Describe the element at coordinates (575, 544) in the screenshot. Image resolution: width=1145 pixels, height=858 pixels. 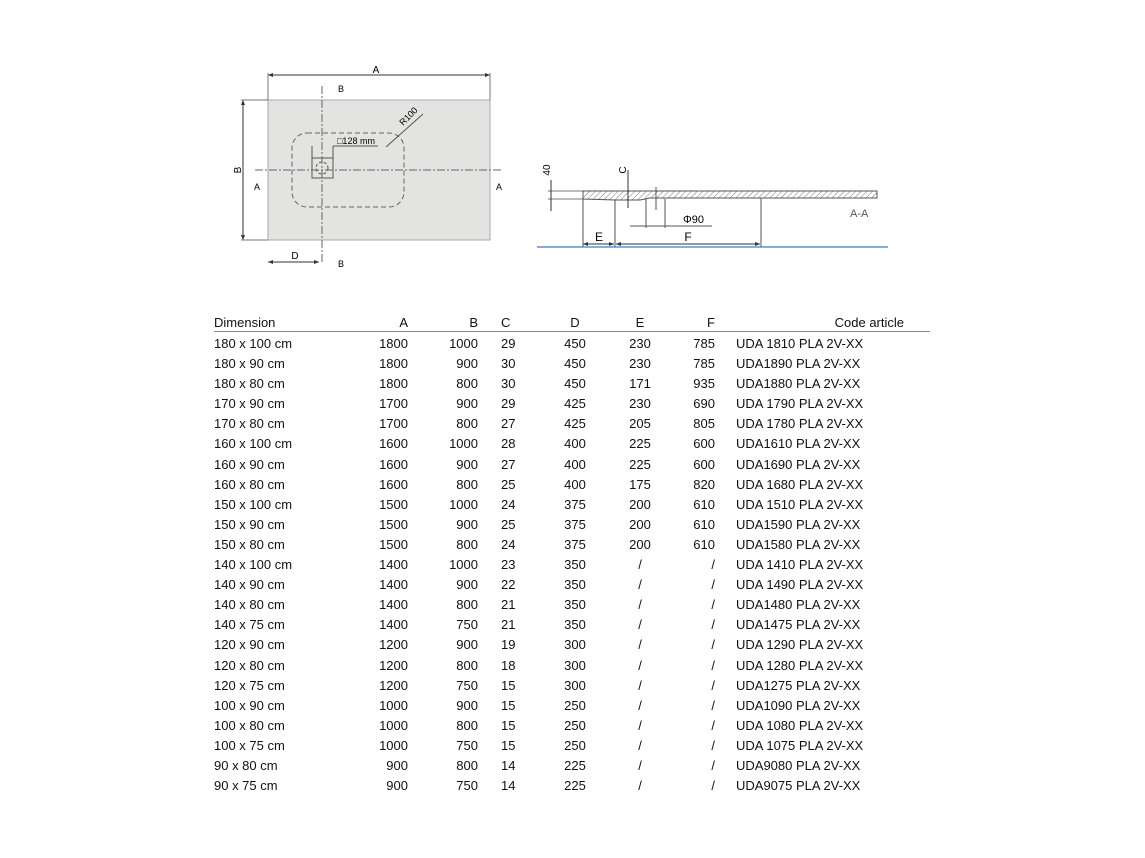
I see `cell-d: 375` at that location.